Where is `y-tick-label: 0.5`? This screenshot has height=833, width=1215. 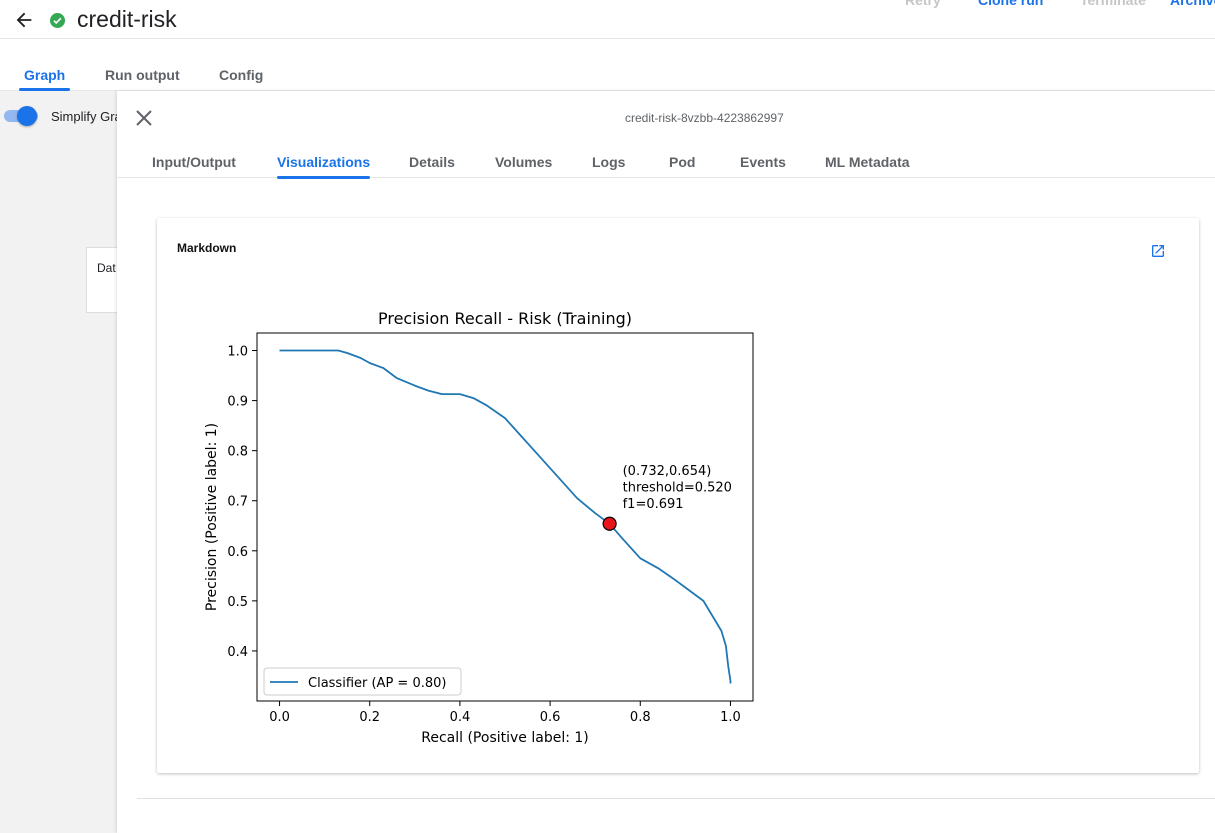
y-tick-label: 0.5 is located at coordinates (237, 602).